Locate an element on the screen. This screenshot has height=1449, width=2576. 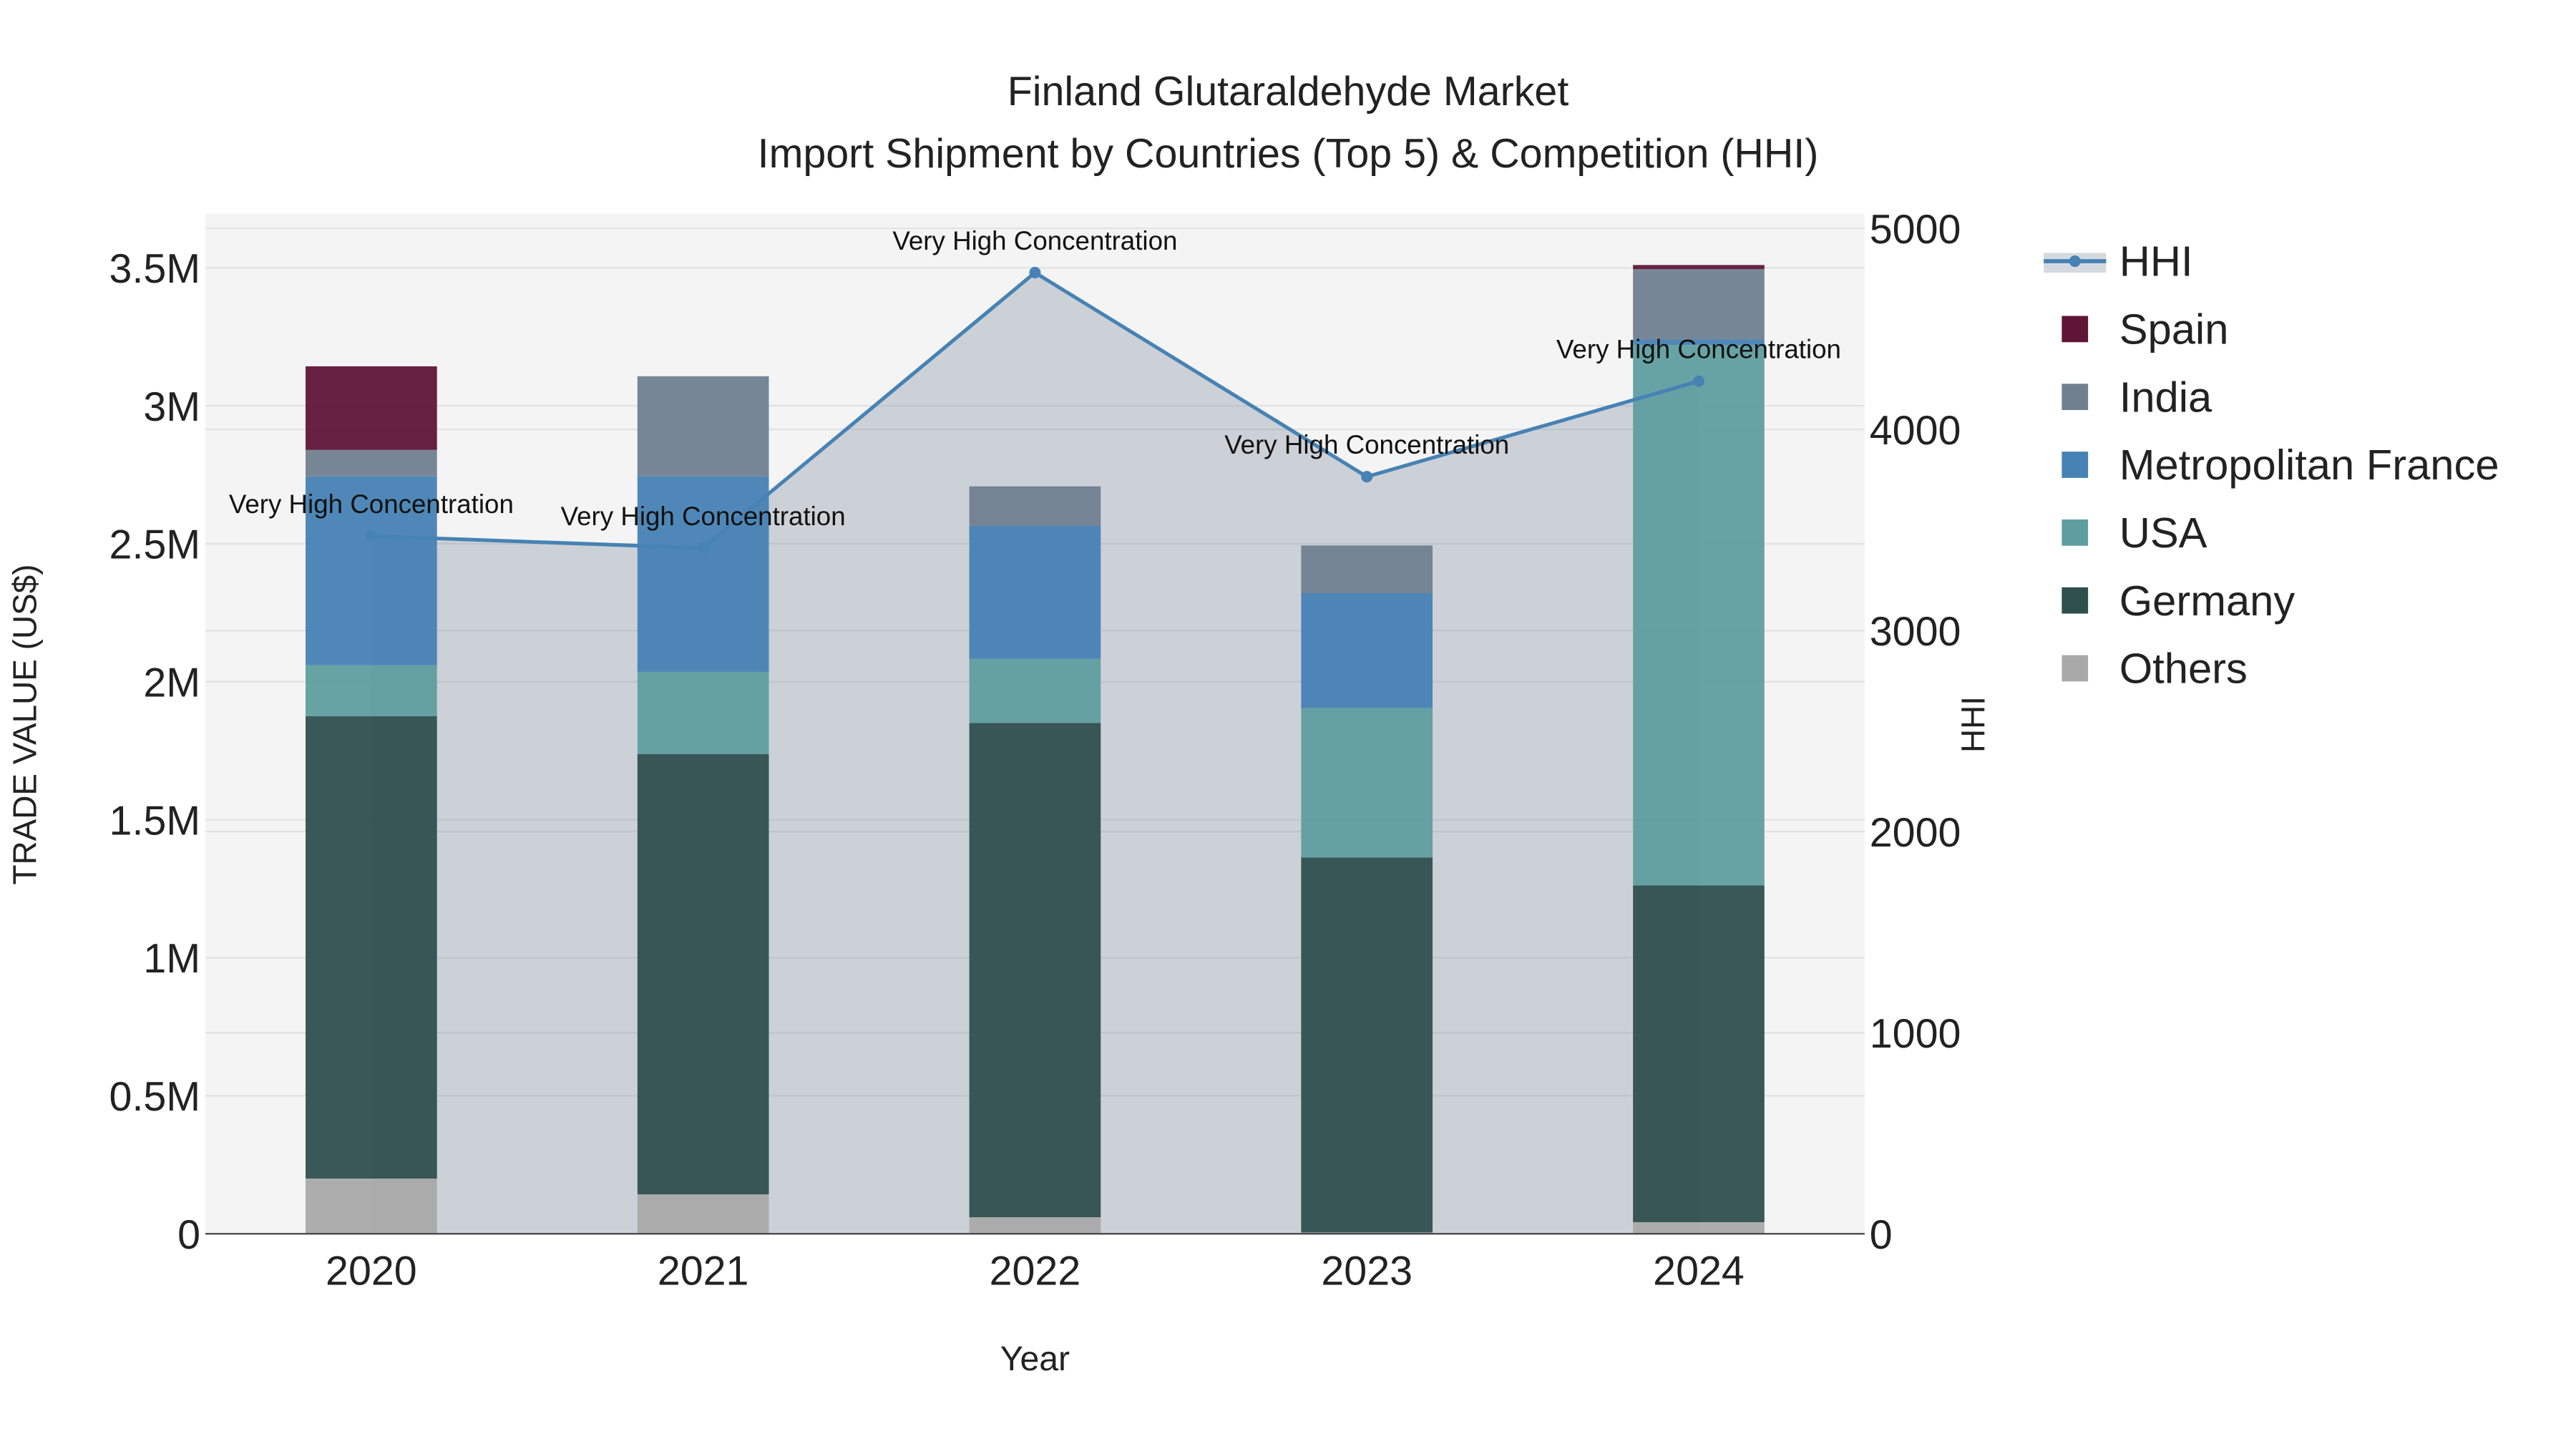
legend-item-germany: Germany is located at coordinates (2178, 601).